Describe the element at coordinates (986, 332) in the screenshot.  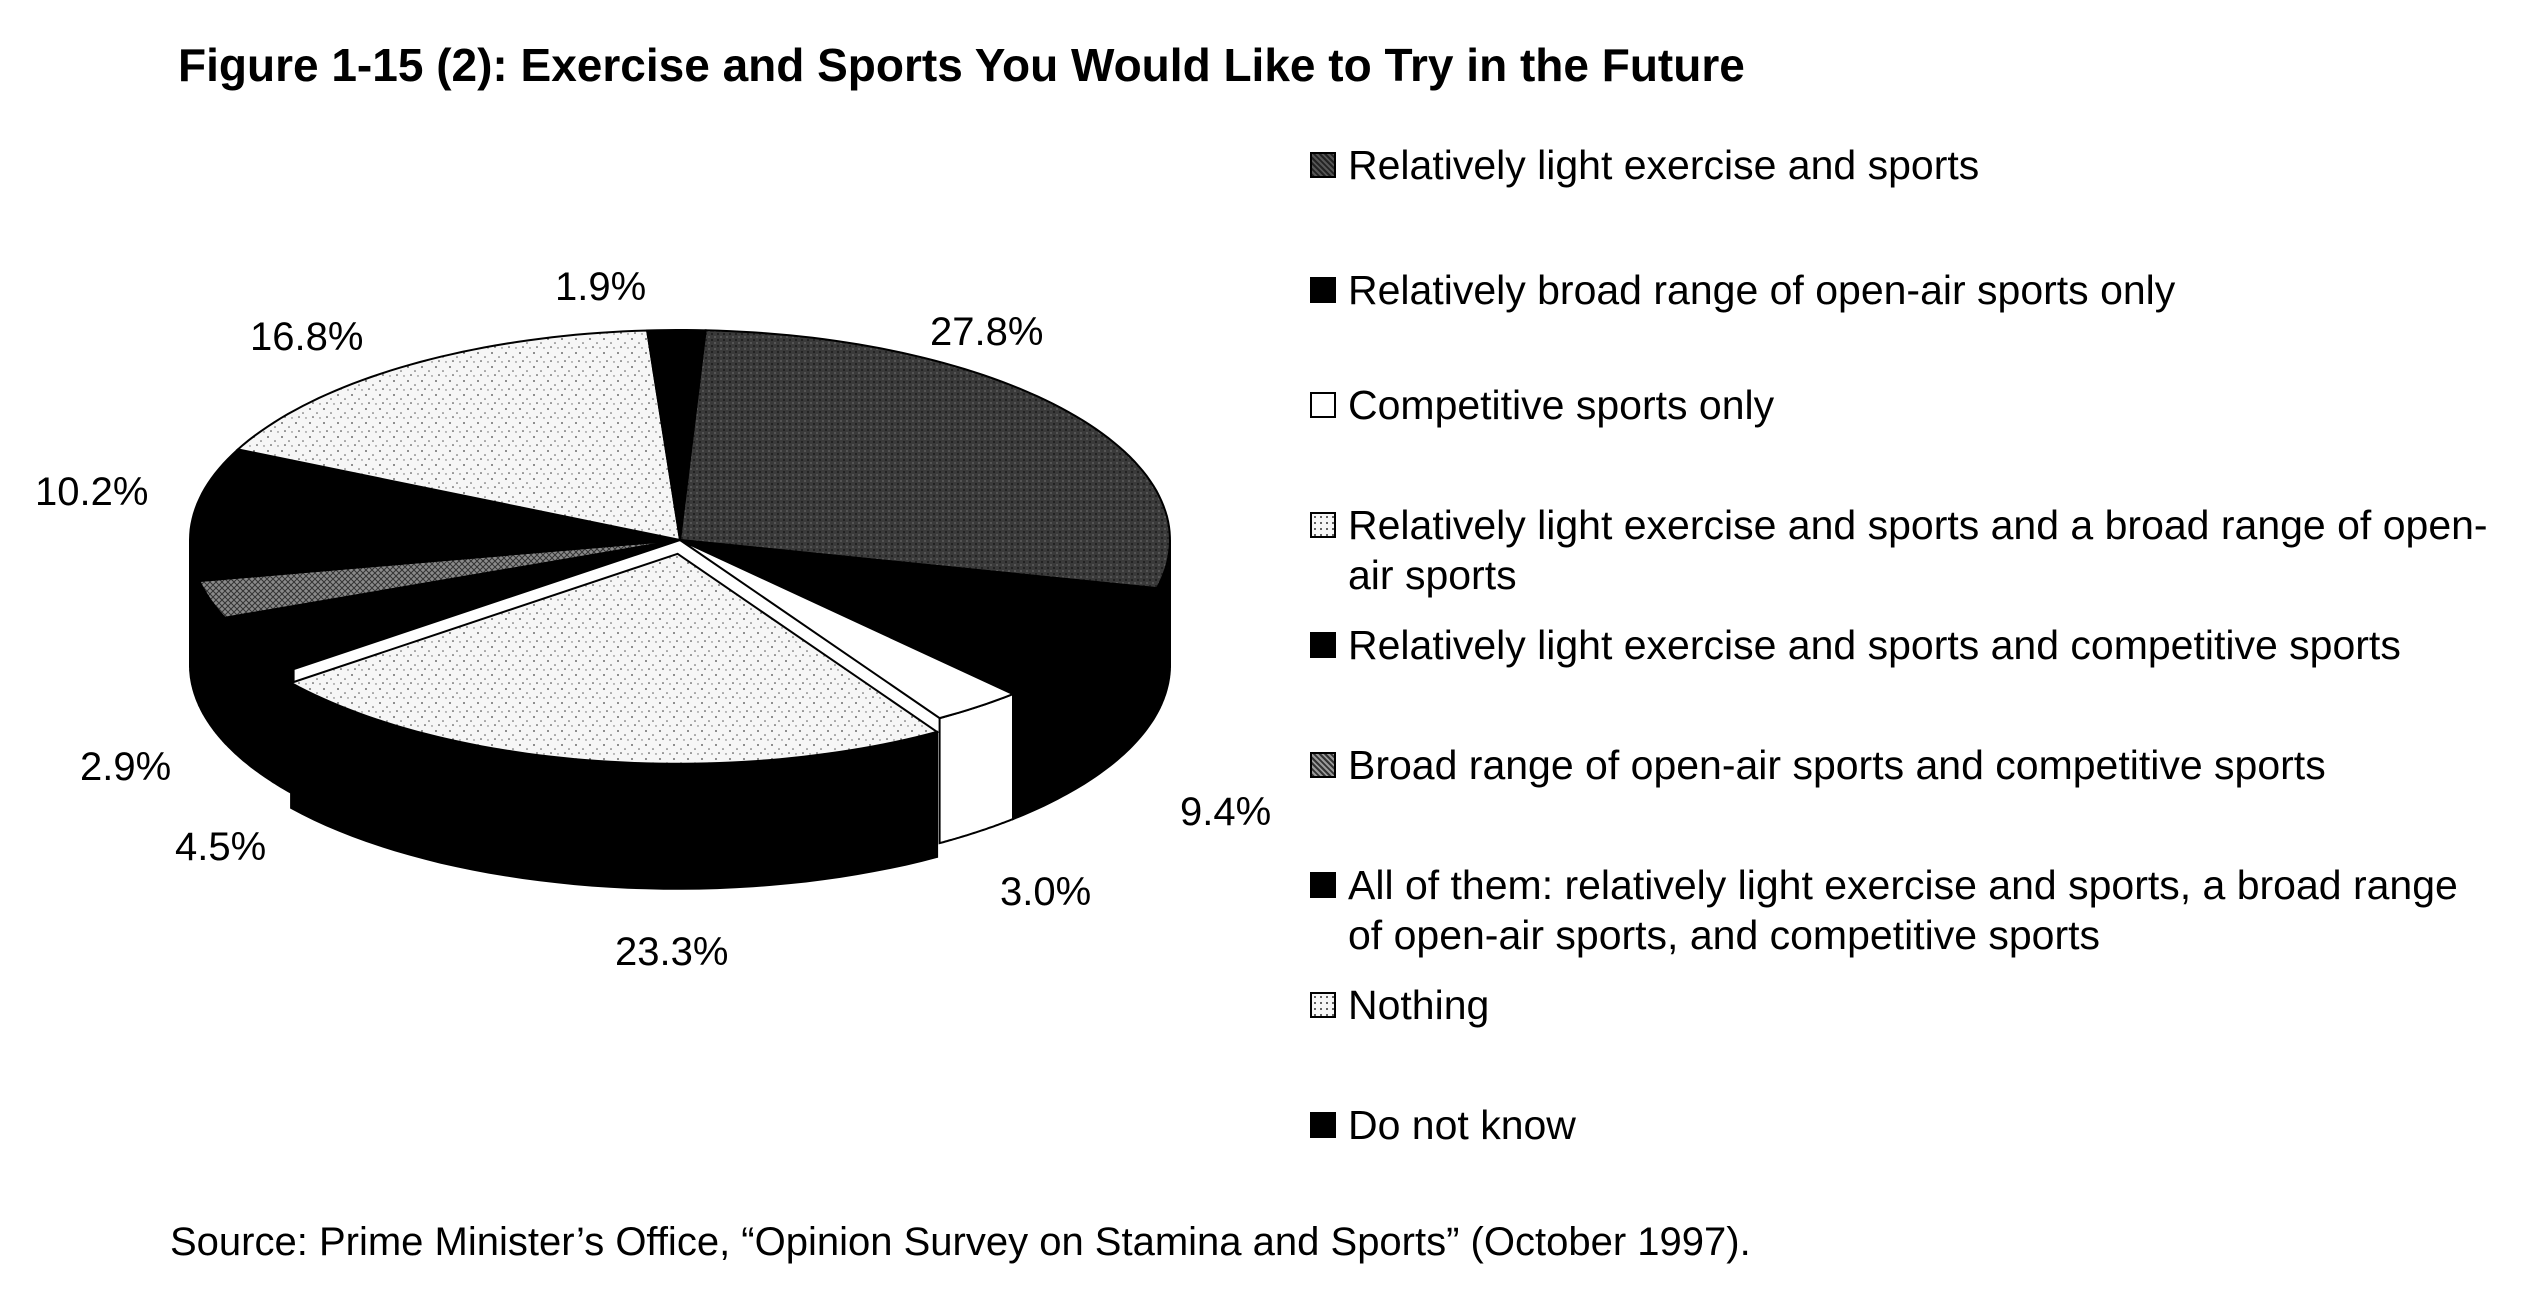
I see `slice-value-label-0: 27.8%` at that location.